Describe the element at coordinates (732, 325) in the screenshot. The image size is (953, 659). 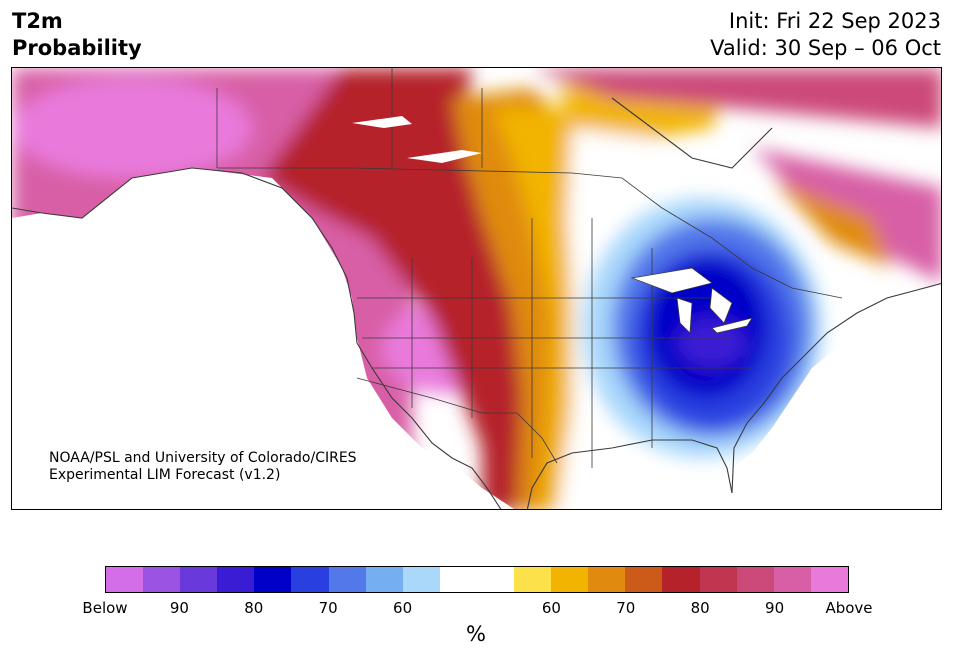
I see `lake-erie` at that location.